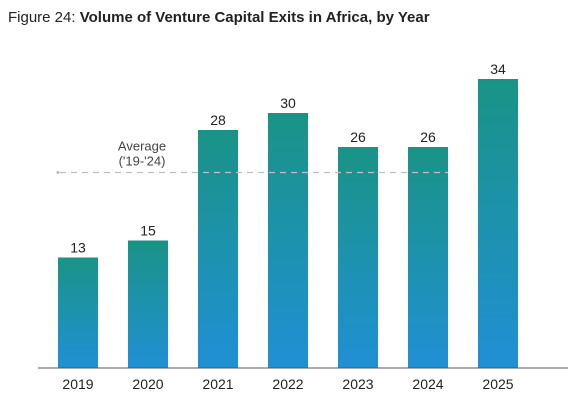 The width and height of the screenshot is (579, 413). I want to click on data-label-2021: 28, so click(218, 120).